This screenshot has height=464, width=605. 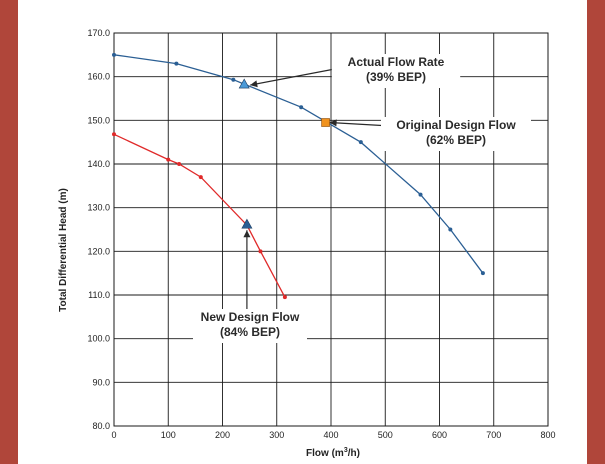 What do you see at coordinates (98, 77) in the screenshot?
I see `y-tick-label: 160.0` at bounding box center [98, 77].